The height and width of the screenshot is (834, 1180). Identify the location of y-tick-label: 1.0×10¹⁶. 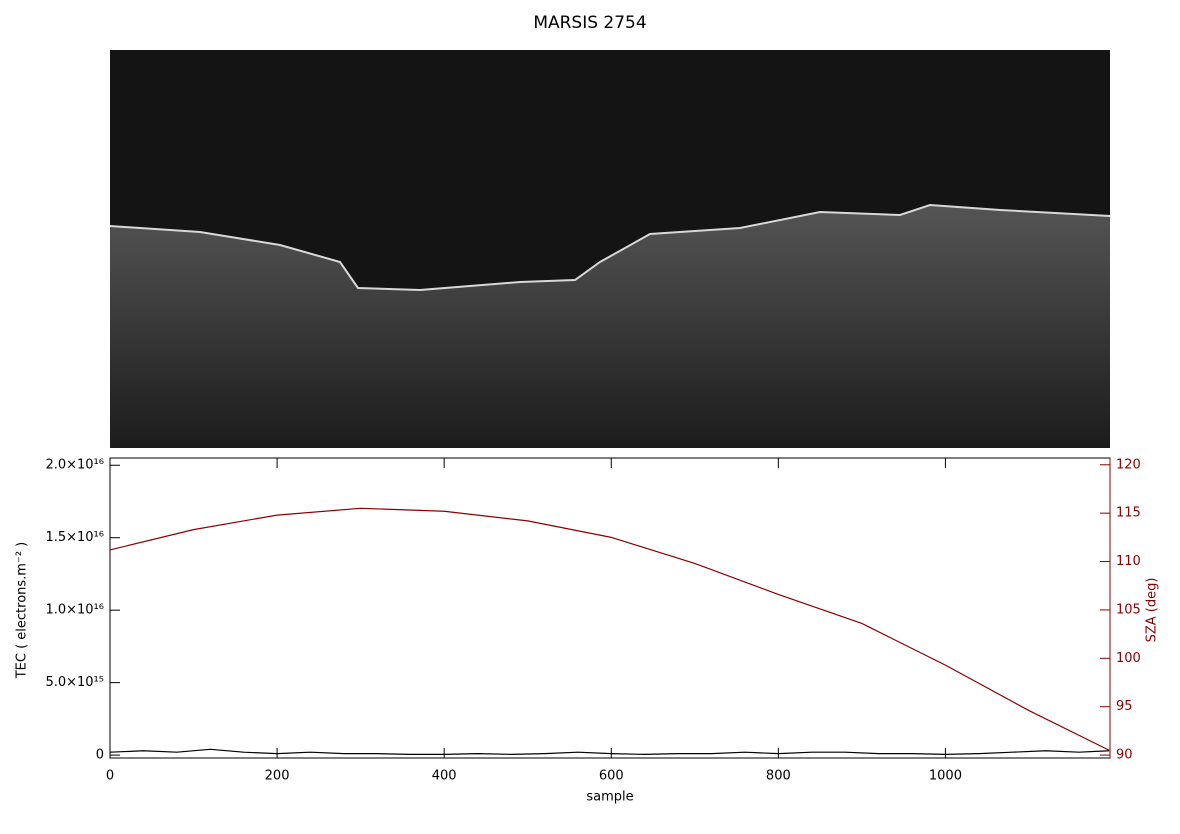
(74, 610).